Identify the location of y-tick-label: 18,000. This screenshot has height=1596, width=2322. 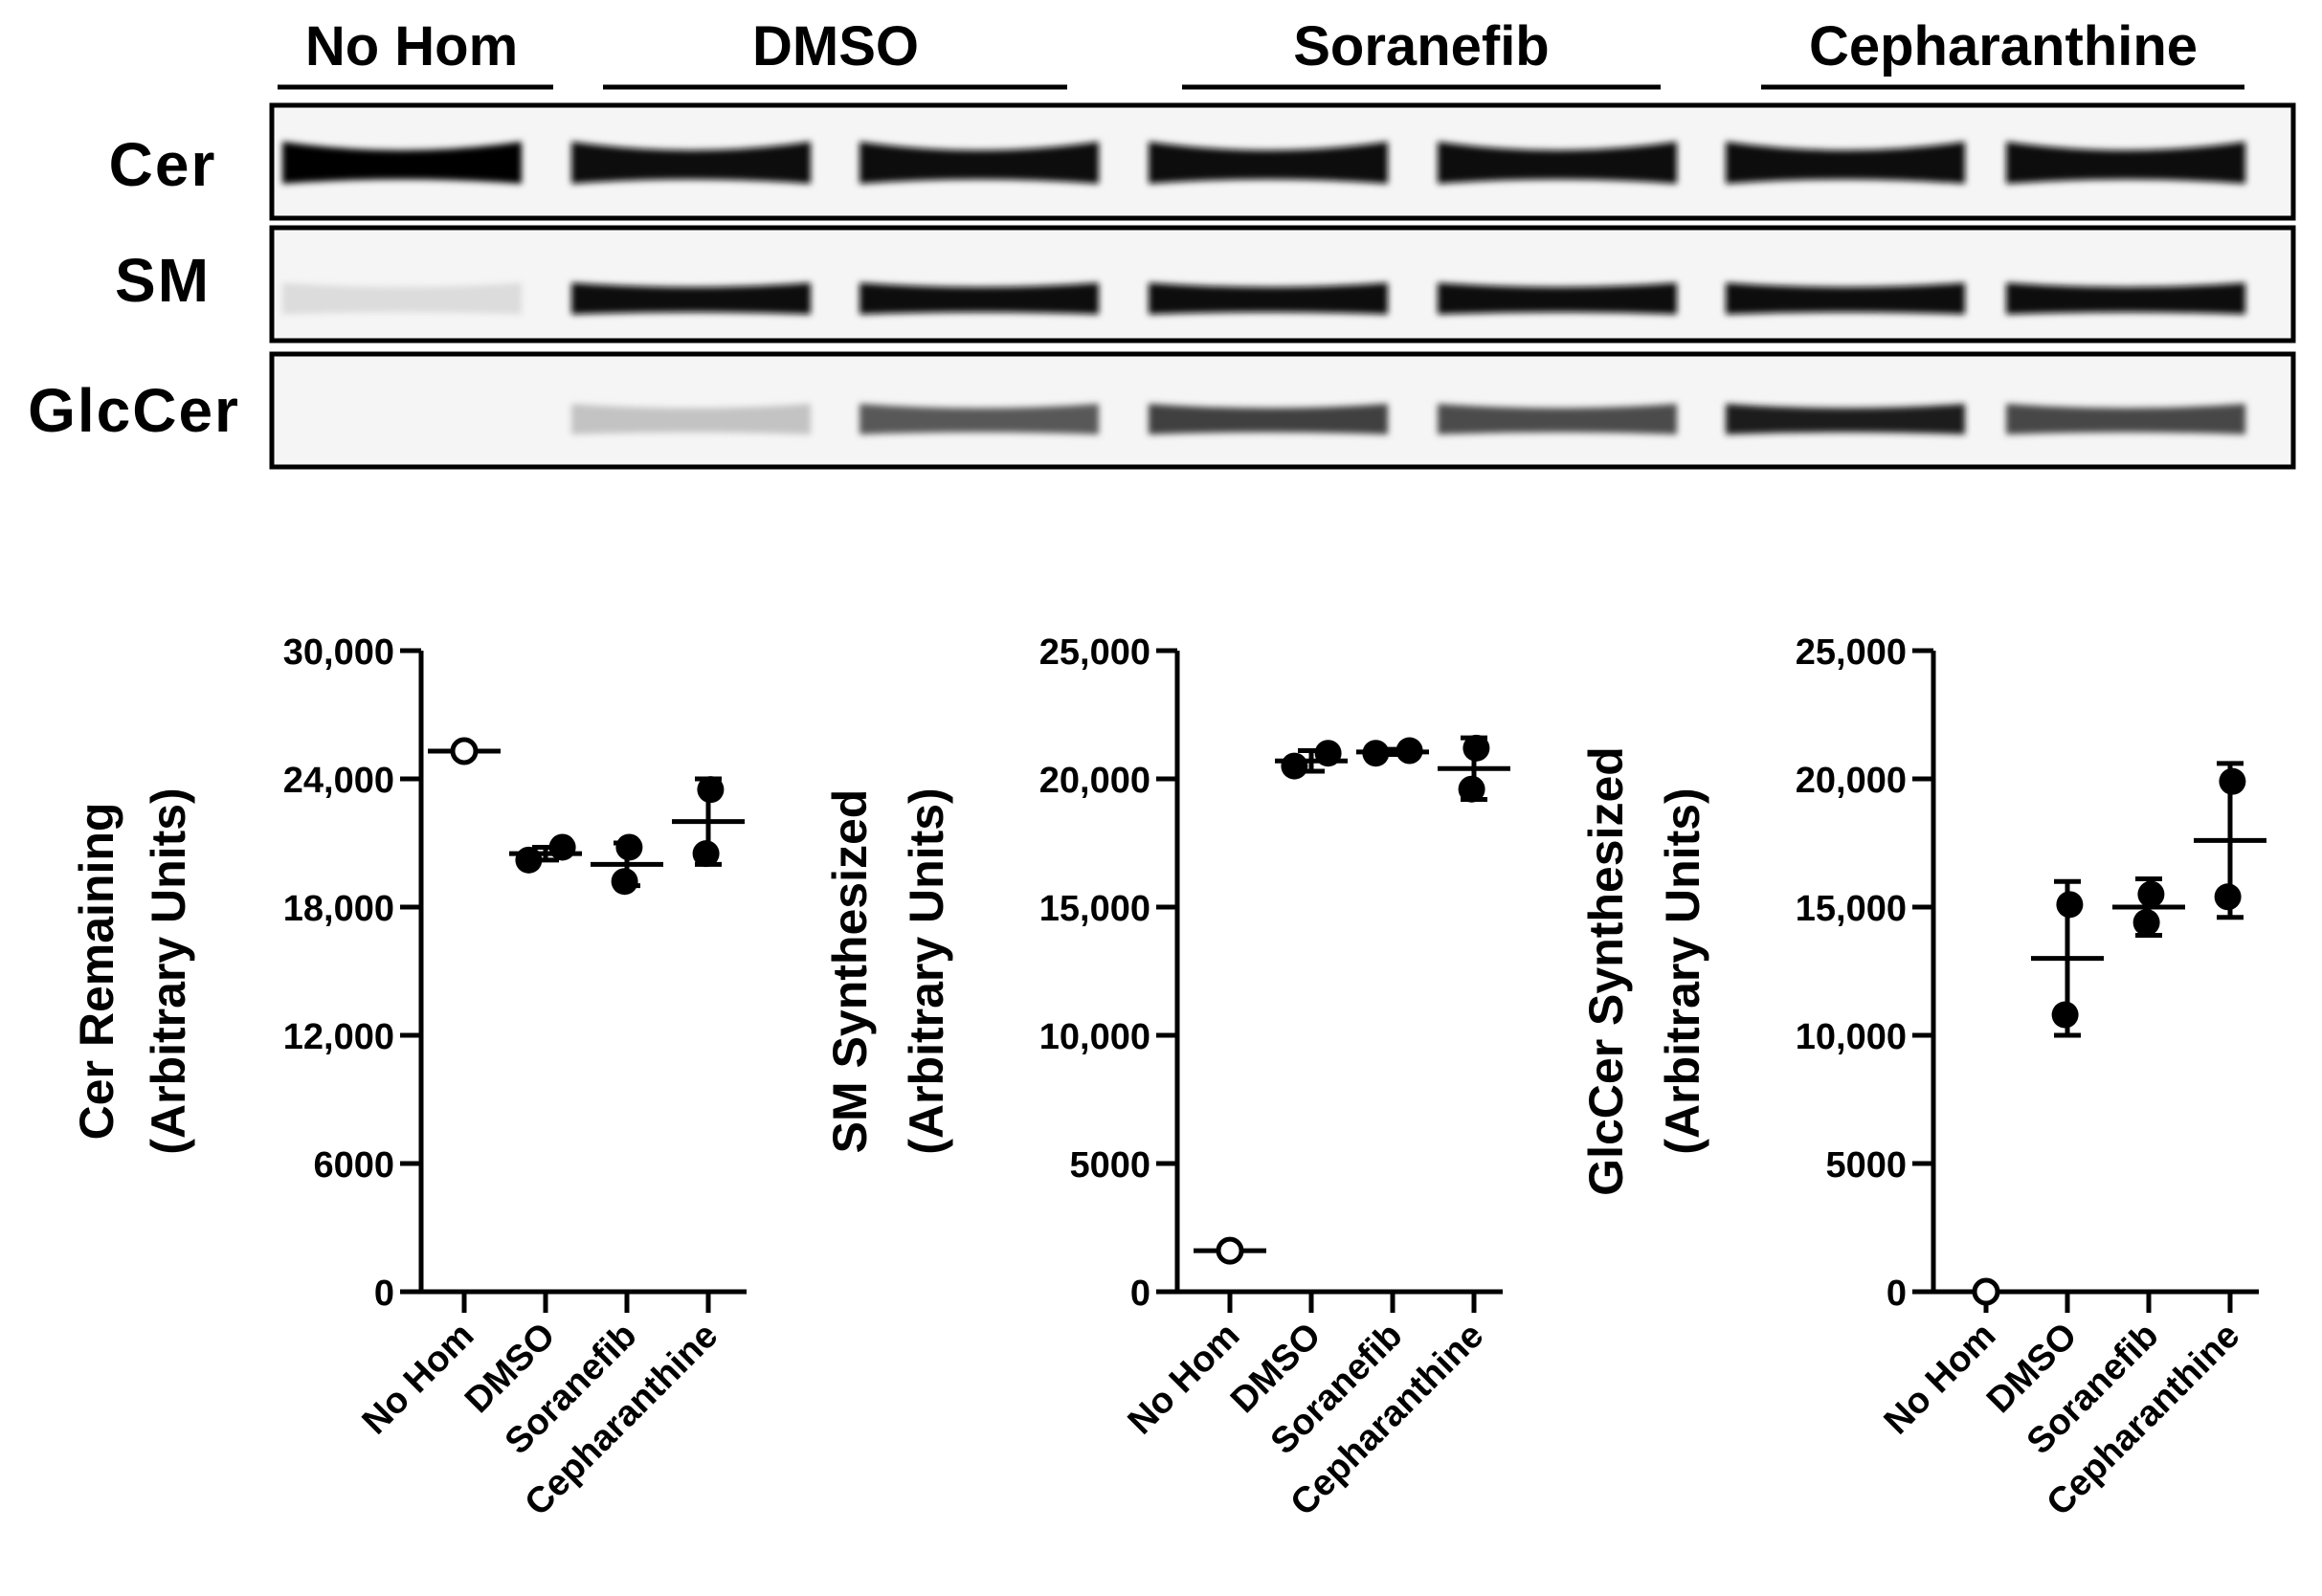
(338, 909).